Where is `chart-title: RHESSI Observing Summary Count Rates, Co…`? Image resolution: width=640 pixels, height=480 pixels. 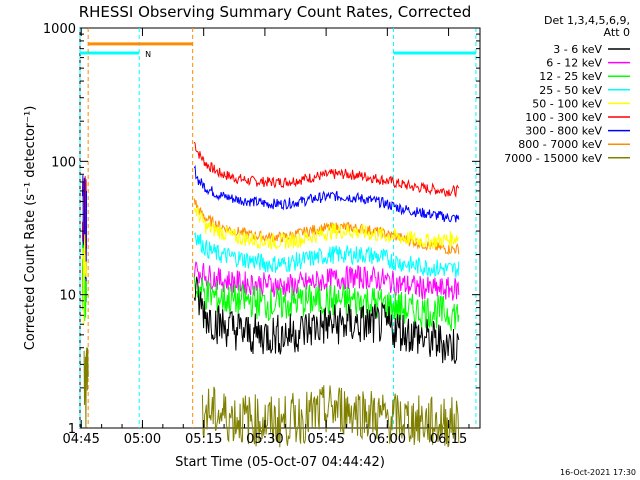
chart-title: RHESSI Observing Summary Count Rates, Co… is located at coordinates (275, 12).